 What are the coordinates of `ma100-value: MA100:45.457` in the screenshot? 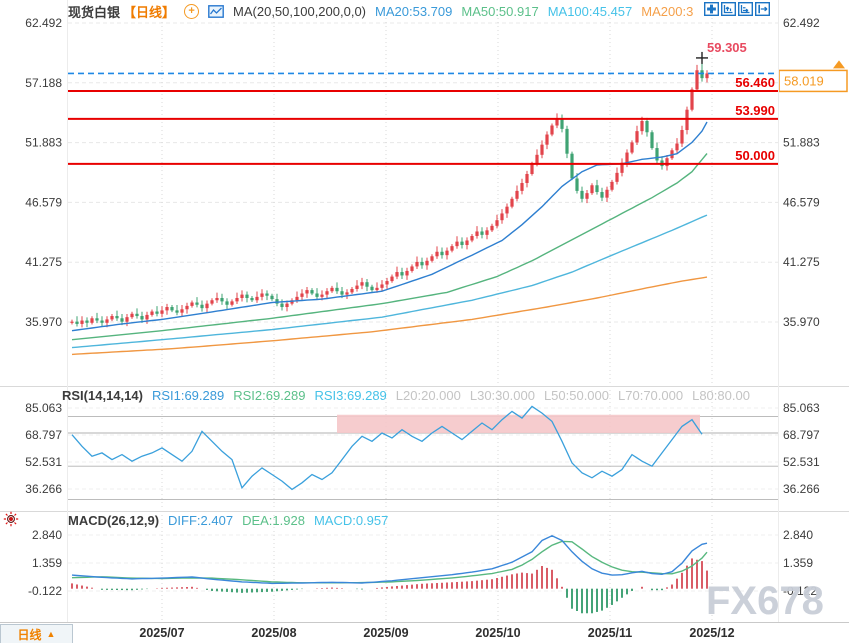 It's located at (590, 11).